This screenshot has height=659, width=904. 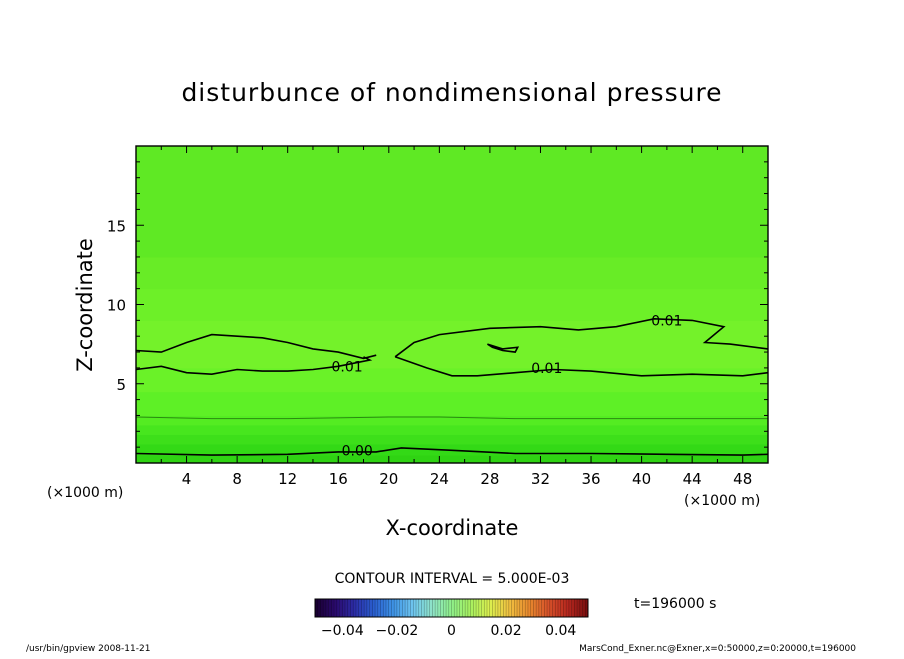 What do you see at coordinates (396, 631) in the screenshot?
I see `colorbar-tick-label: −0.02` at bounding box center [396, 631].